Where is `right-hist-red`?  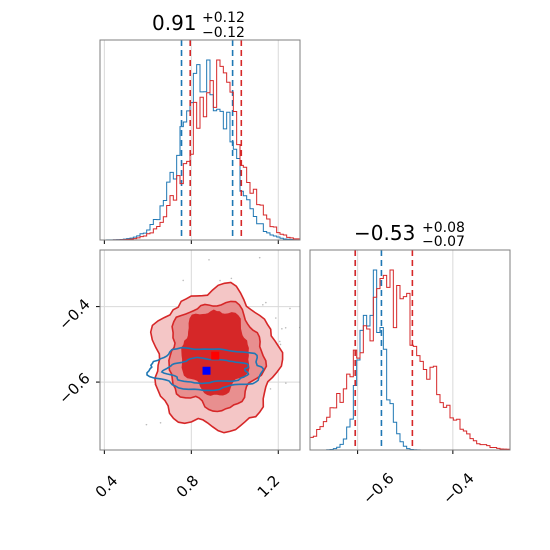 right-hist-red is located at coordinates (410, 359).